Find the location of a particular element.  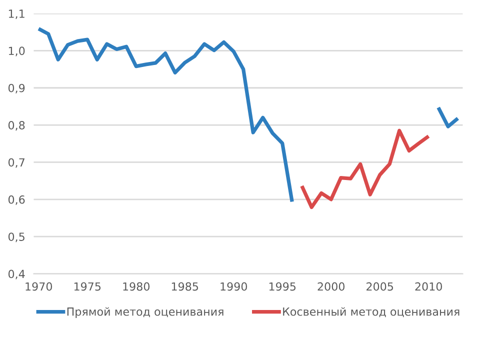

y-tick-label: 0,7 is located at coordinates (16, 163).